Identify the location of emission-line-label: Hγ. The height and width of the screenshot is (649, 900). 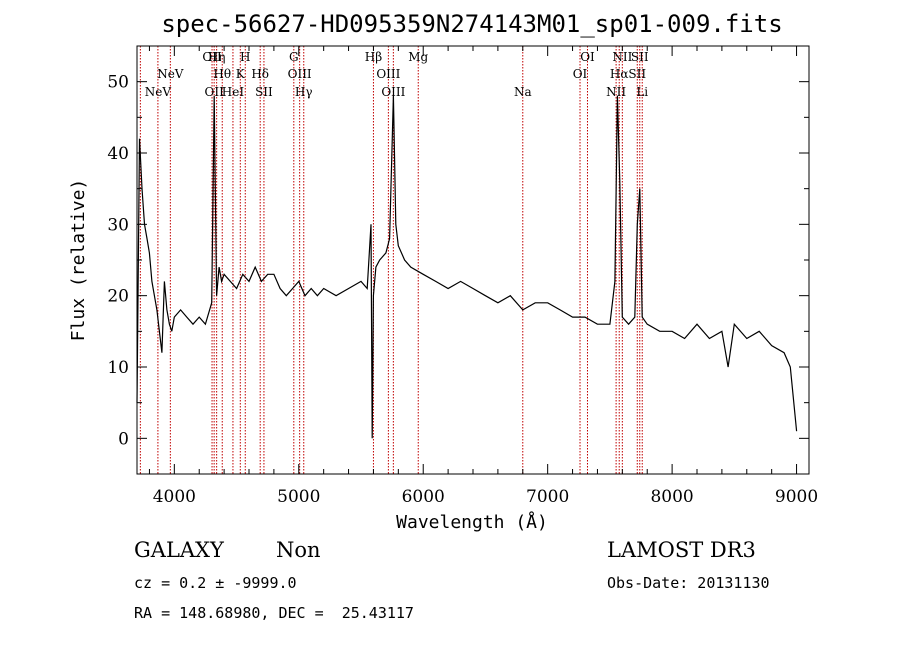
(304, 92).